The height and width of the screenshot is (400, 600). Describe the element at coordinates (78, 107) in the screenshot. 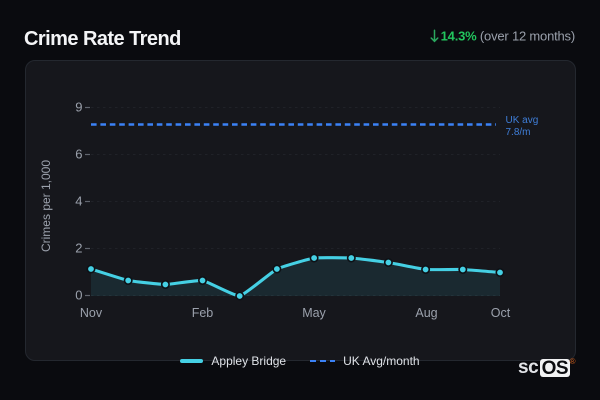

I see `svg-text: 9` at that location.